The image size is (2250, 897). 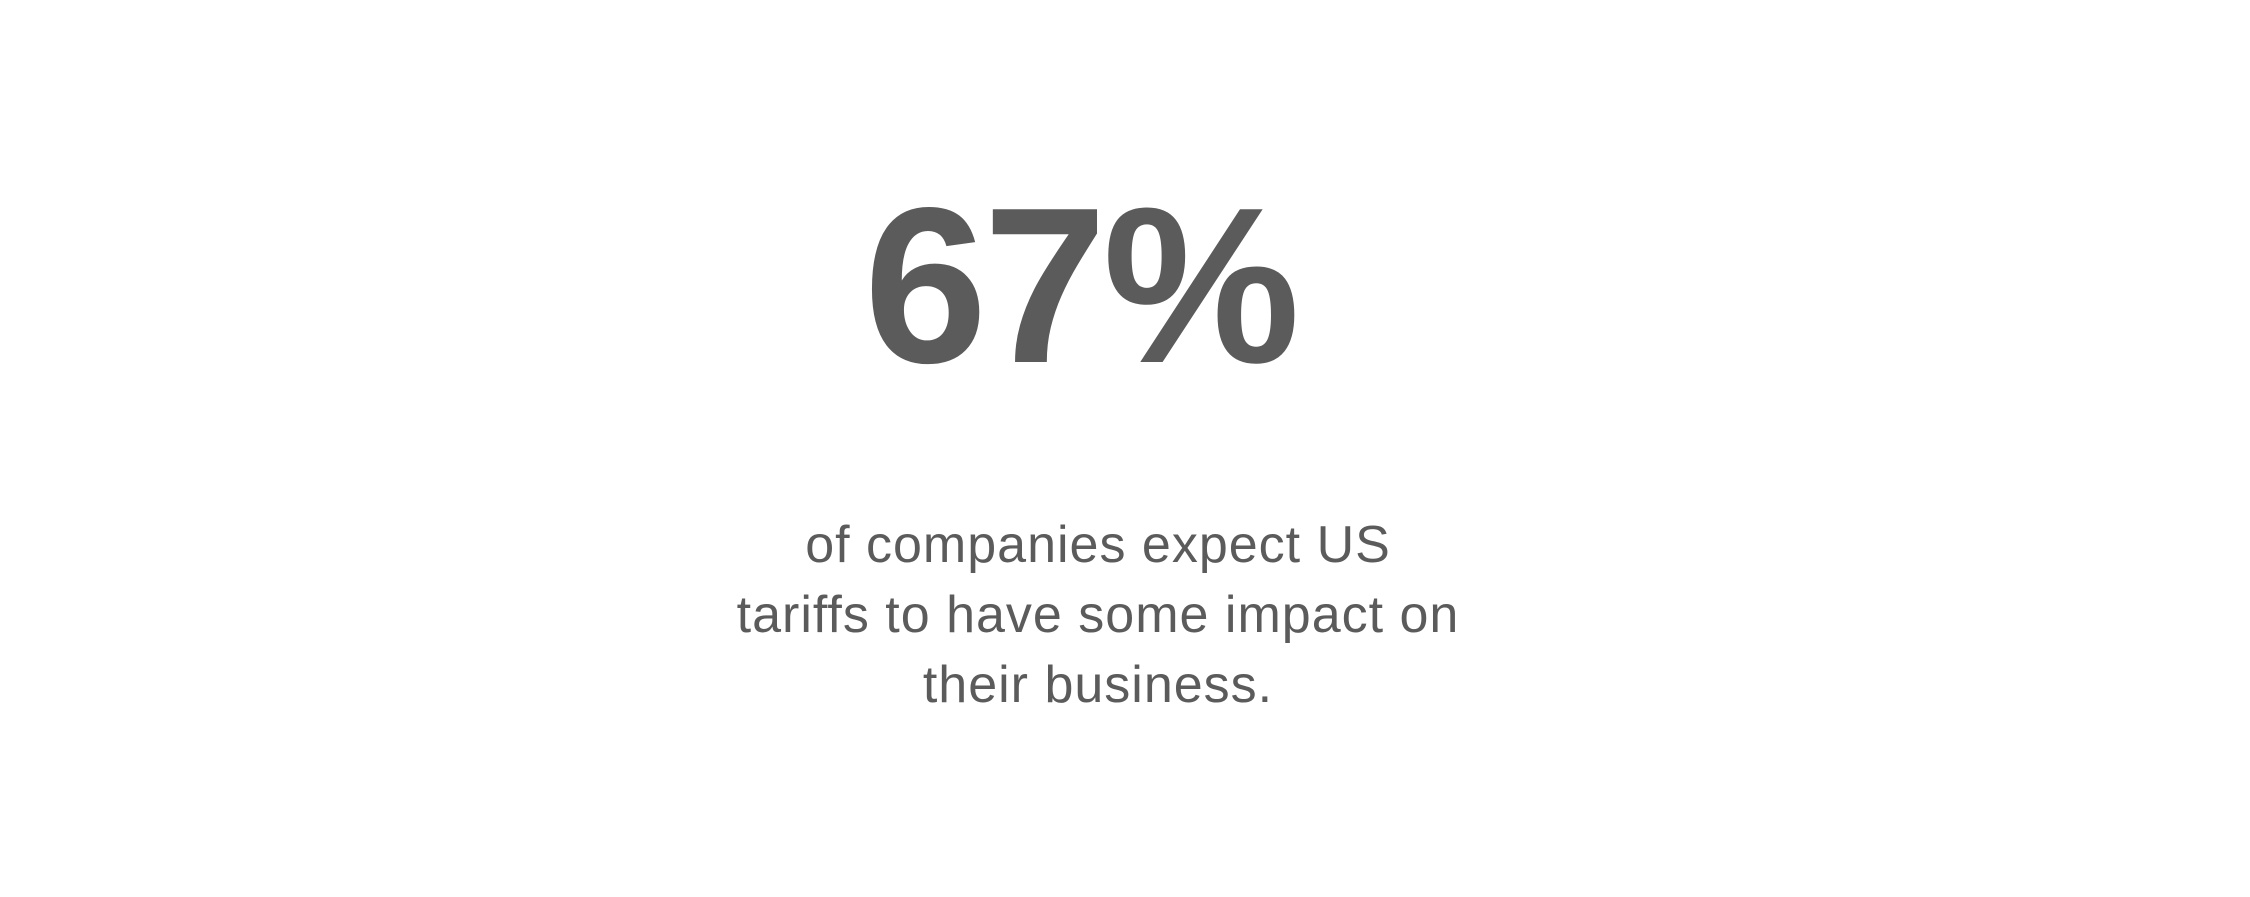 What do you see at coordinates (1098, 685) in the screenshot?
I see `description-line: their business.` at bounding box center [1098, 685].